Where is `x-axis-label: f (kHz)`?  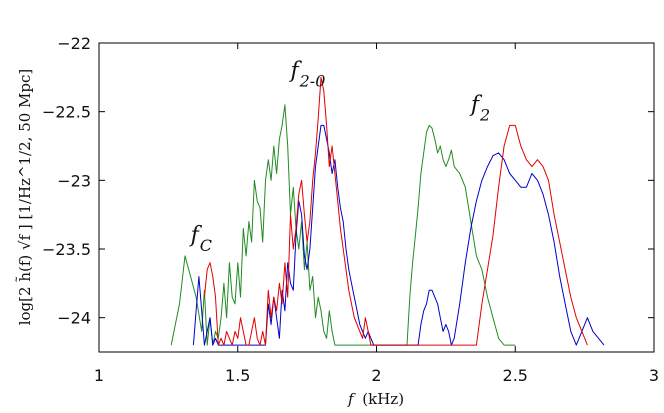
x-axis-label: f (kHz) is located at coordinates (375, 399).